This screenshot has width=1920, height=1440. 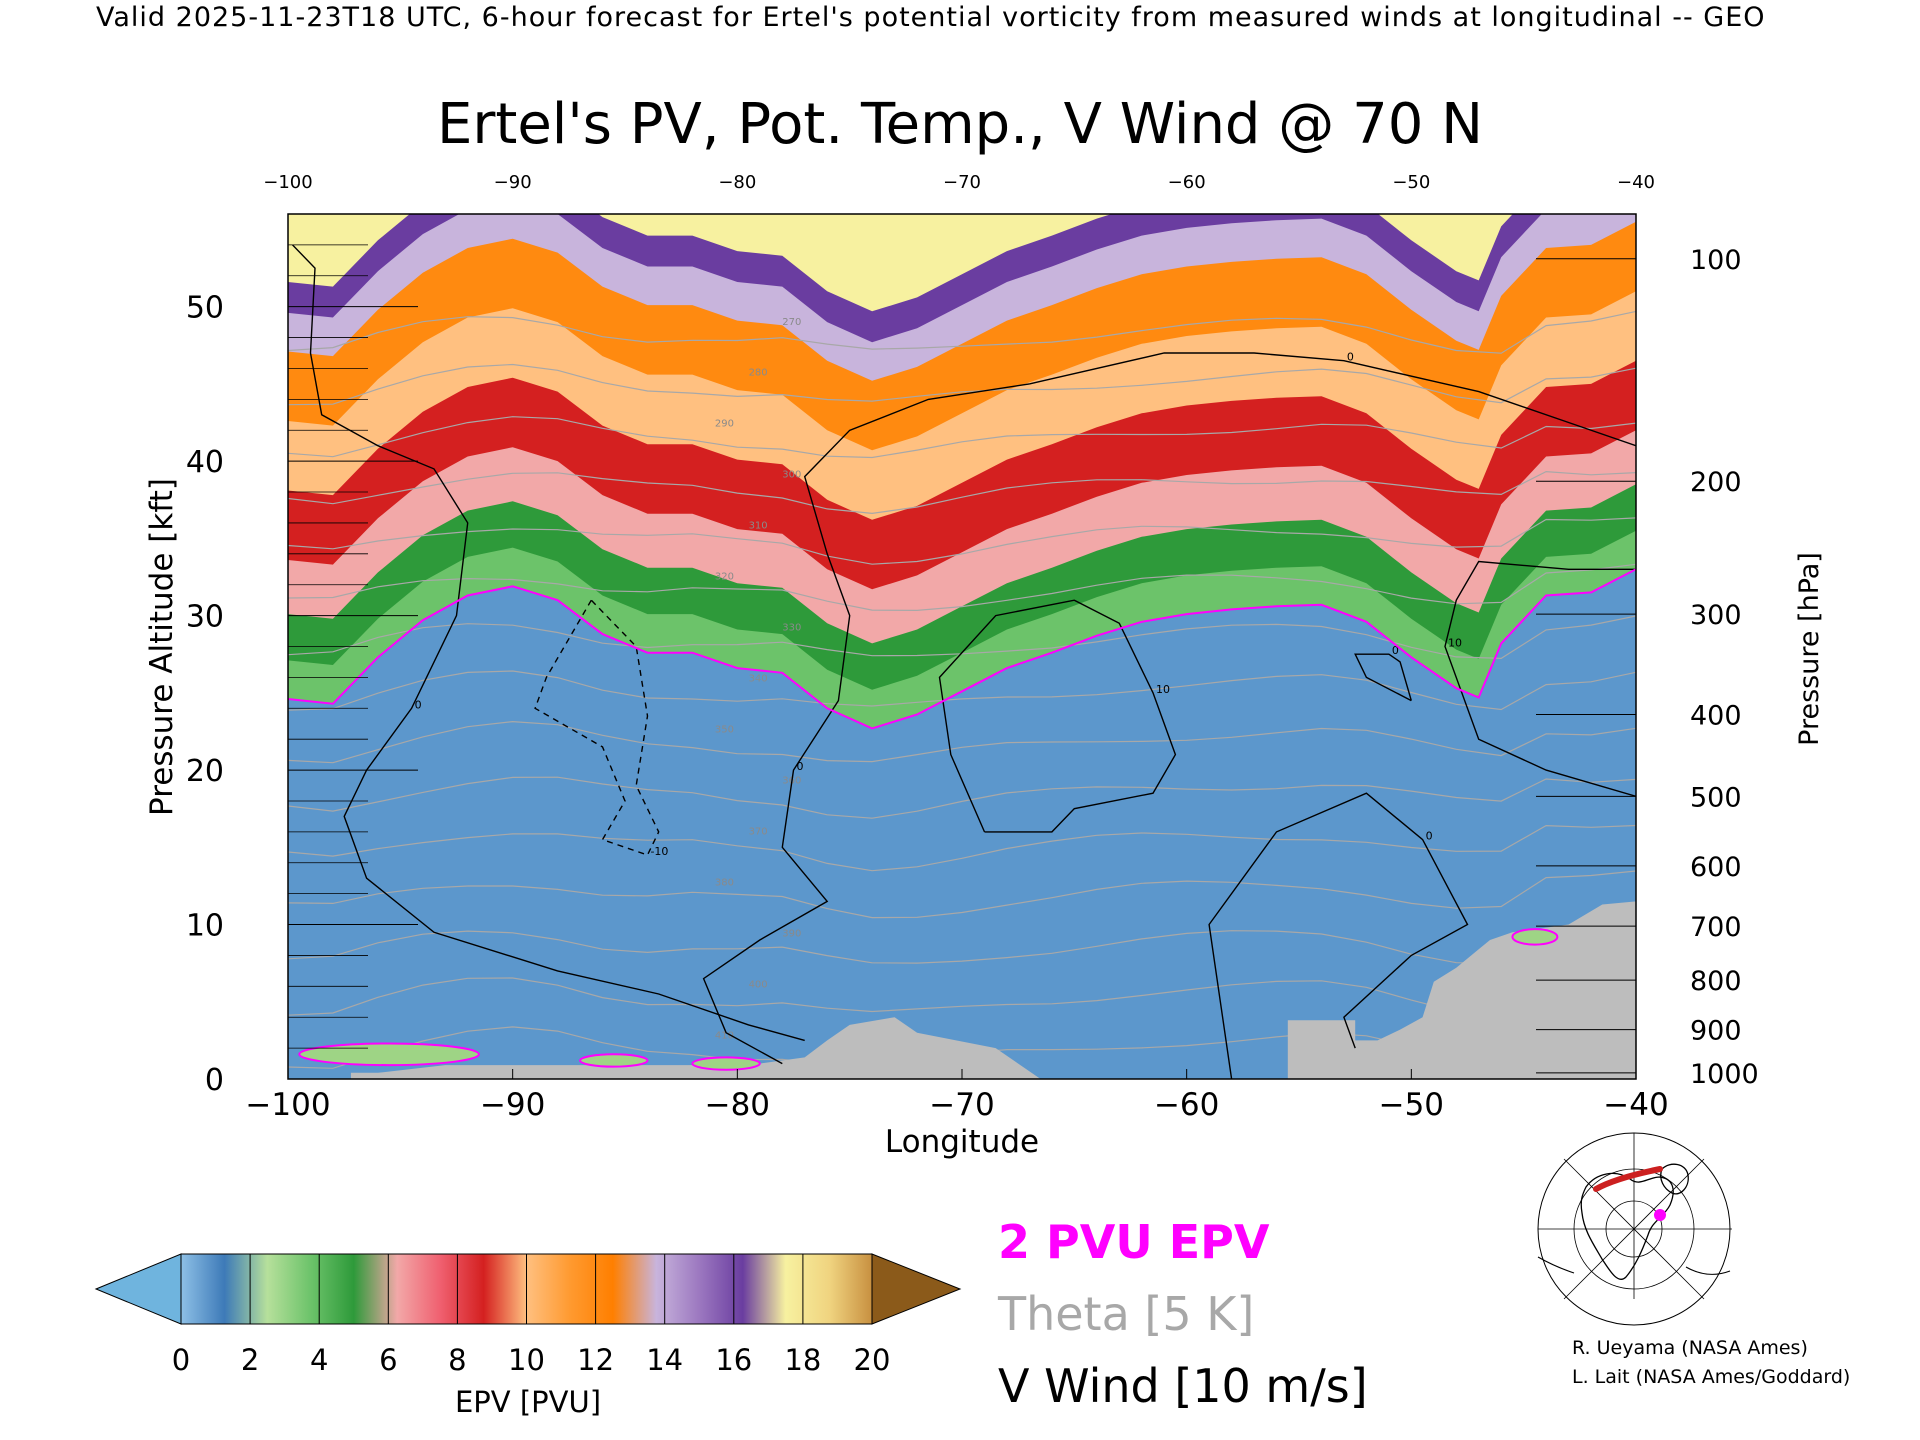 I want to click on theta-label-330: 330, so click(x=791, y=628).